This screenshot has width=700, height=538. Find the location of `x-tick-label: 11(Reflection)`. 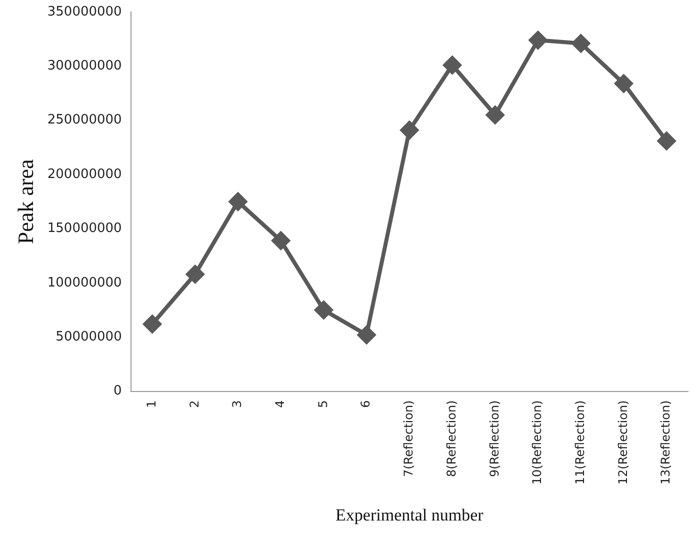

x-tick-label: 11(Reflection) is located at coordinates (579, 442).